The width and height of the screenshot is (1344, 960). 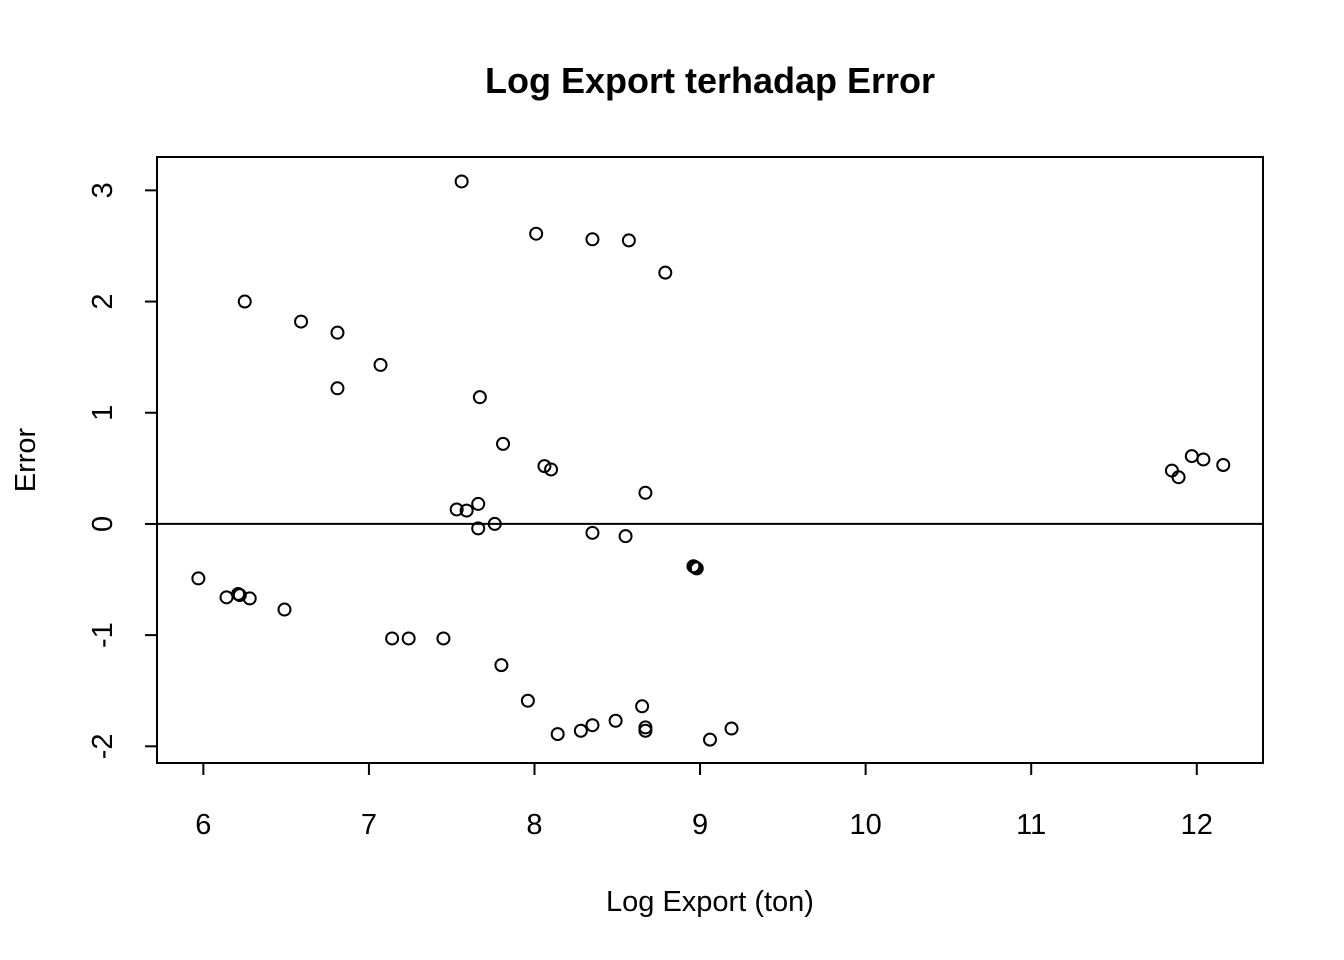 I want to click on y-axis: -2 -1 0 1 2 3, so click(x=122, y=470).